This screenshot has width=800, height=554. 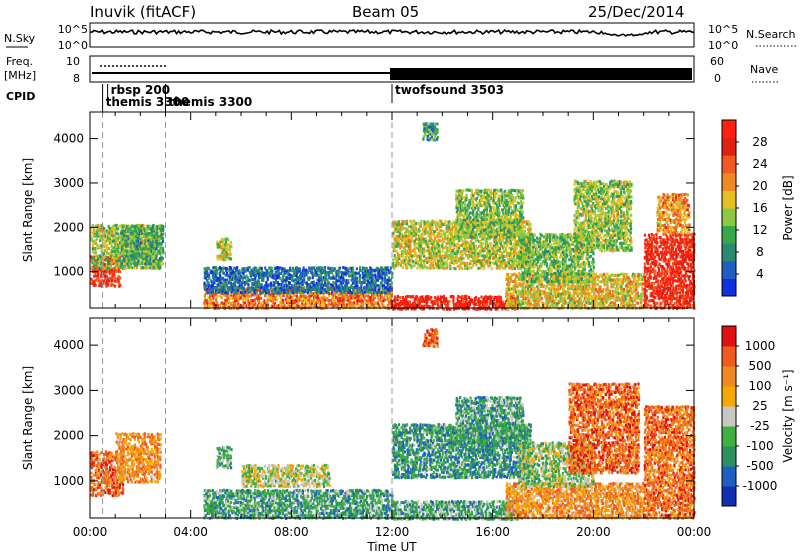 What do you see at coordinates (764, 69) in the screenshot?
I see `nave-label: Nave` at bounding box center [764, 69].